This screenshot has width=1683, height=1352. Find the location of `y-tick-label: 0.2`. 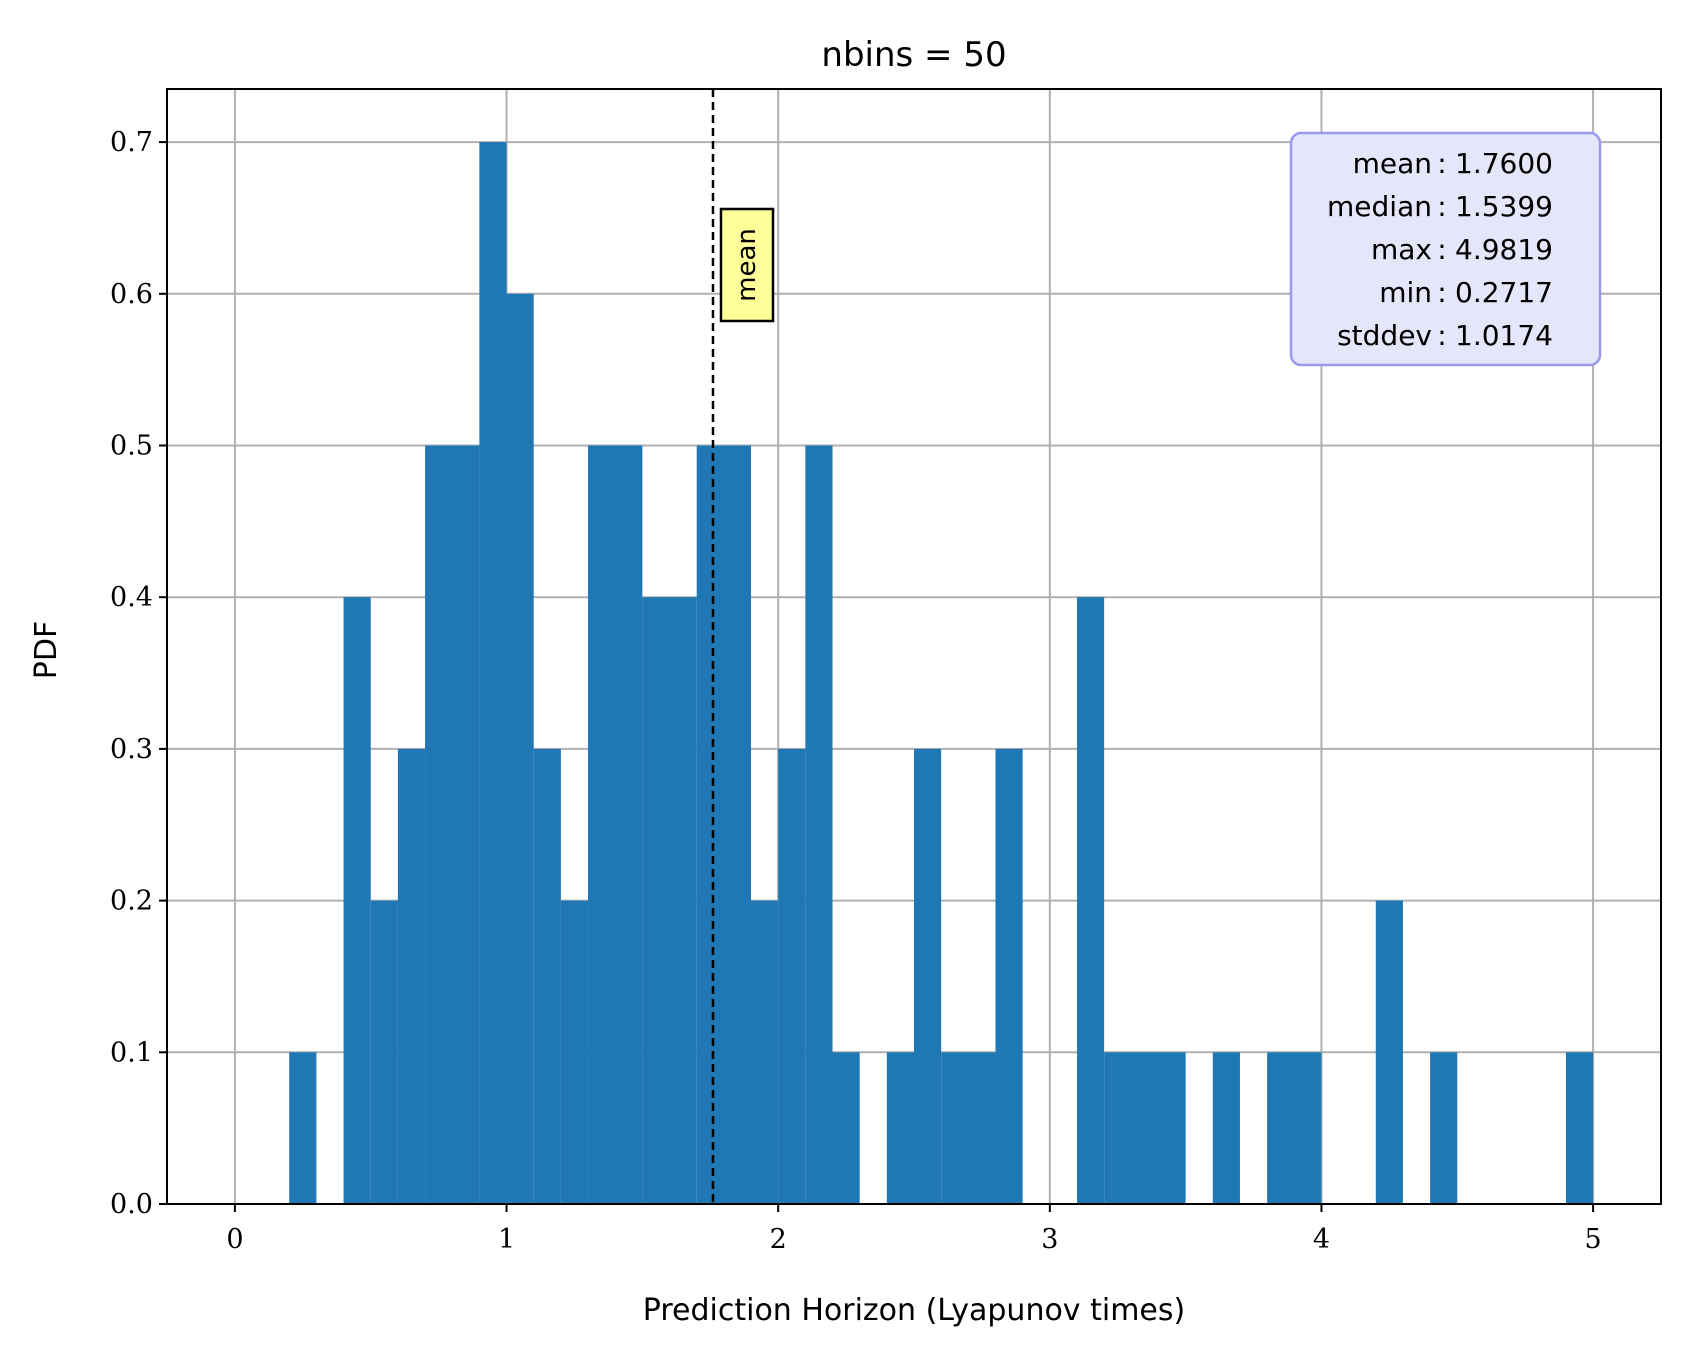

y-tick-label: 0.2 is located at coordinates (131, 901).